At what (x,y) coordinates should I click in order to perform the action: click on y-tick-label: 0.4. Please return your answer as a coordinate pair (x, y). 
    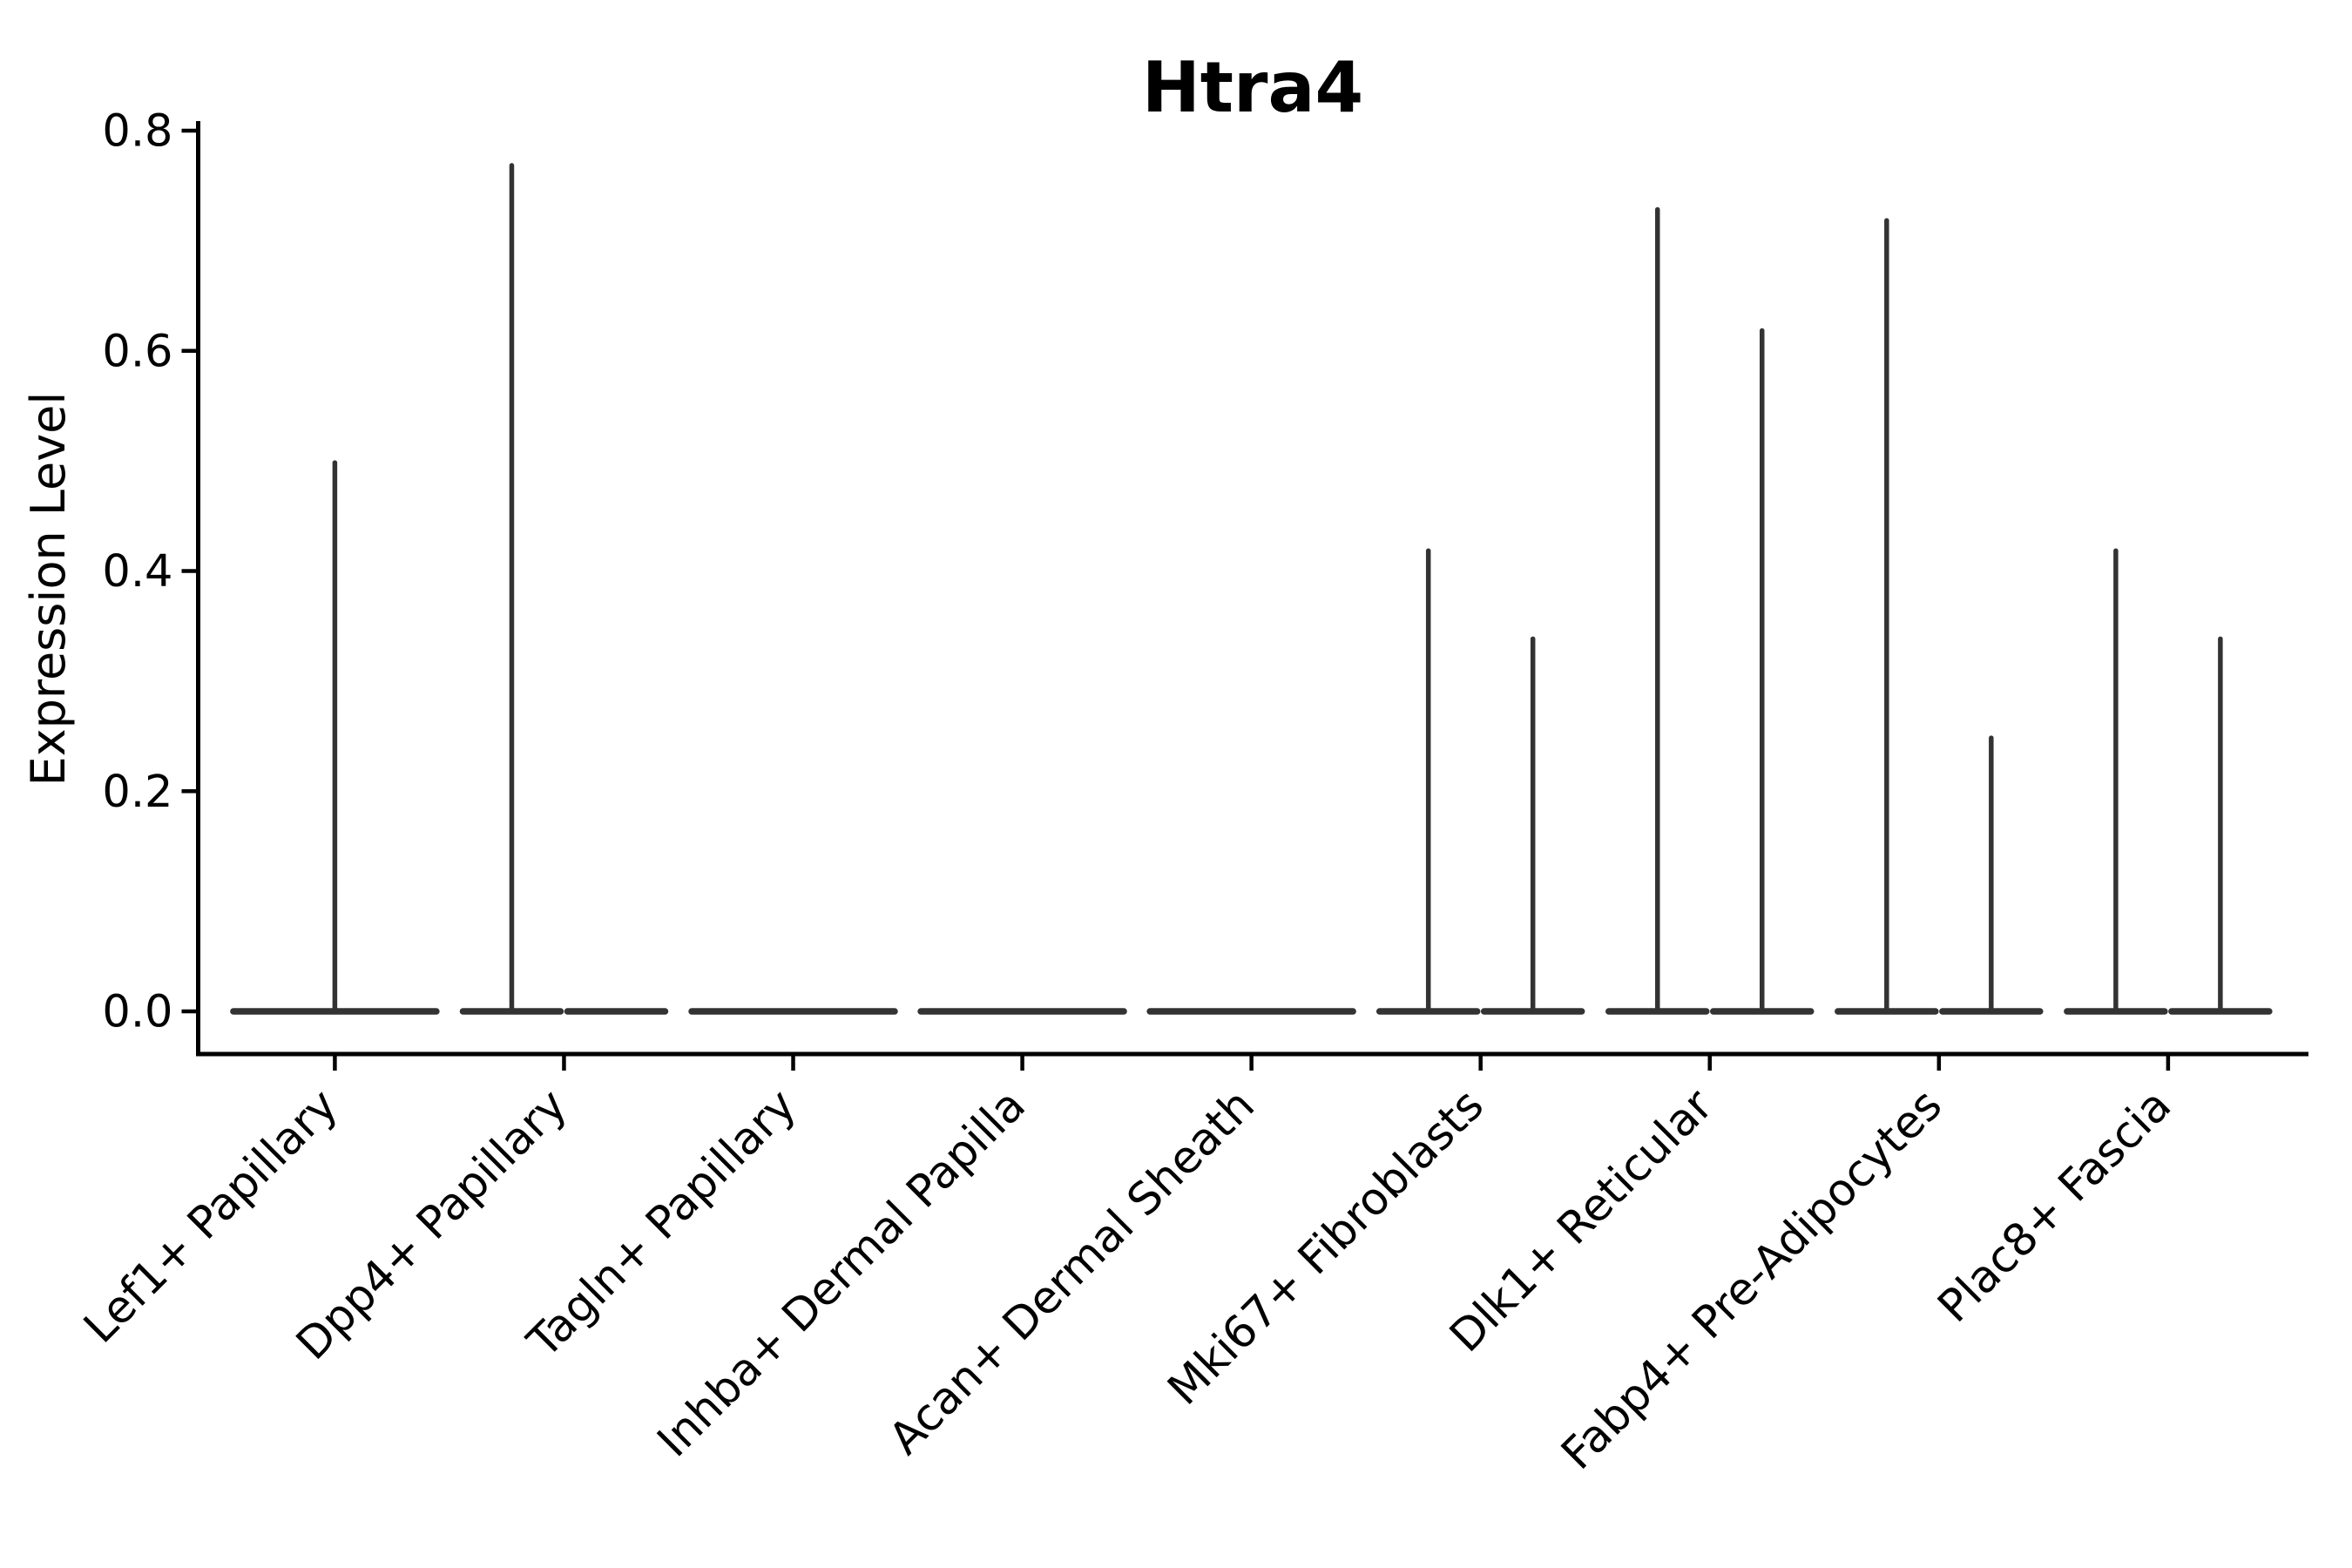
    Looking at the image, I should click on (137, 572).